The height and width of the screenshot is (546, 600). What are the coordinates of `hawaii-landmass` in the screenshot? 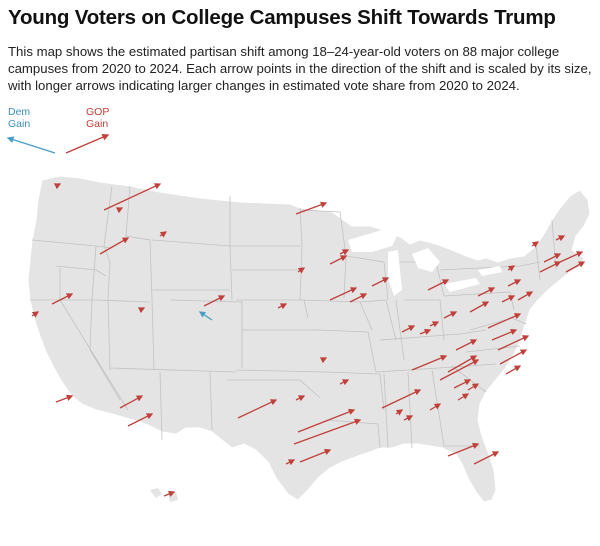 It's located at (164, 495).